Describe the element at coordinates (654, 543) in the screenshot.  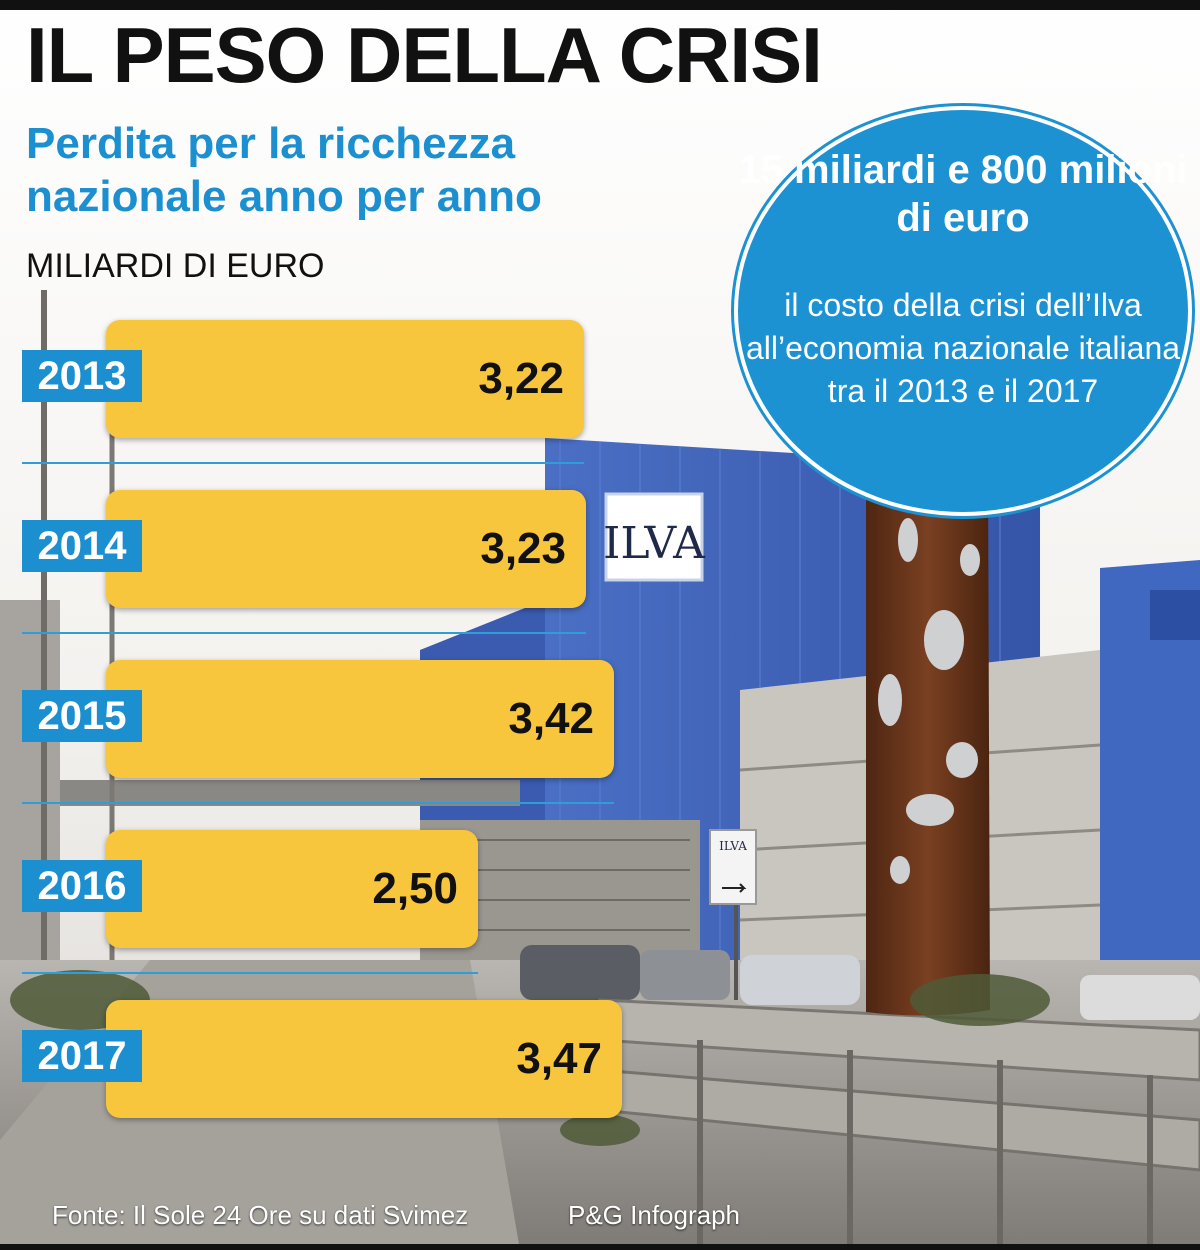
I see `ilva-sign: ILVA` at that location.